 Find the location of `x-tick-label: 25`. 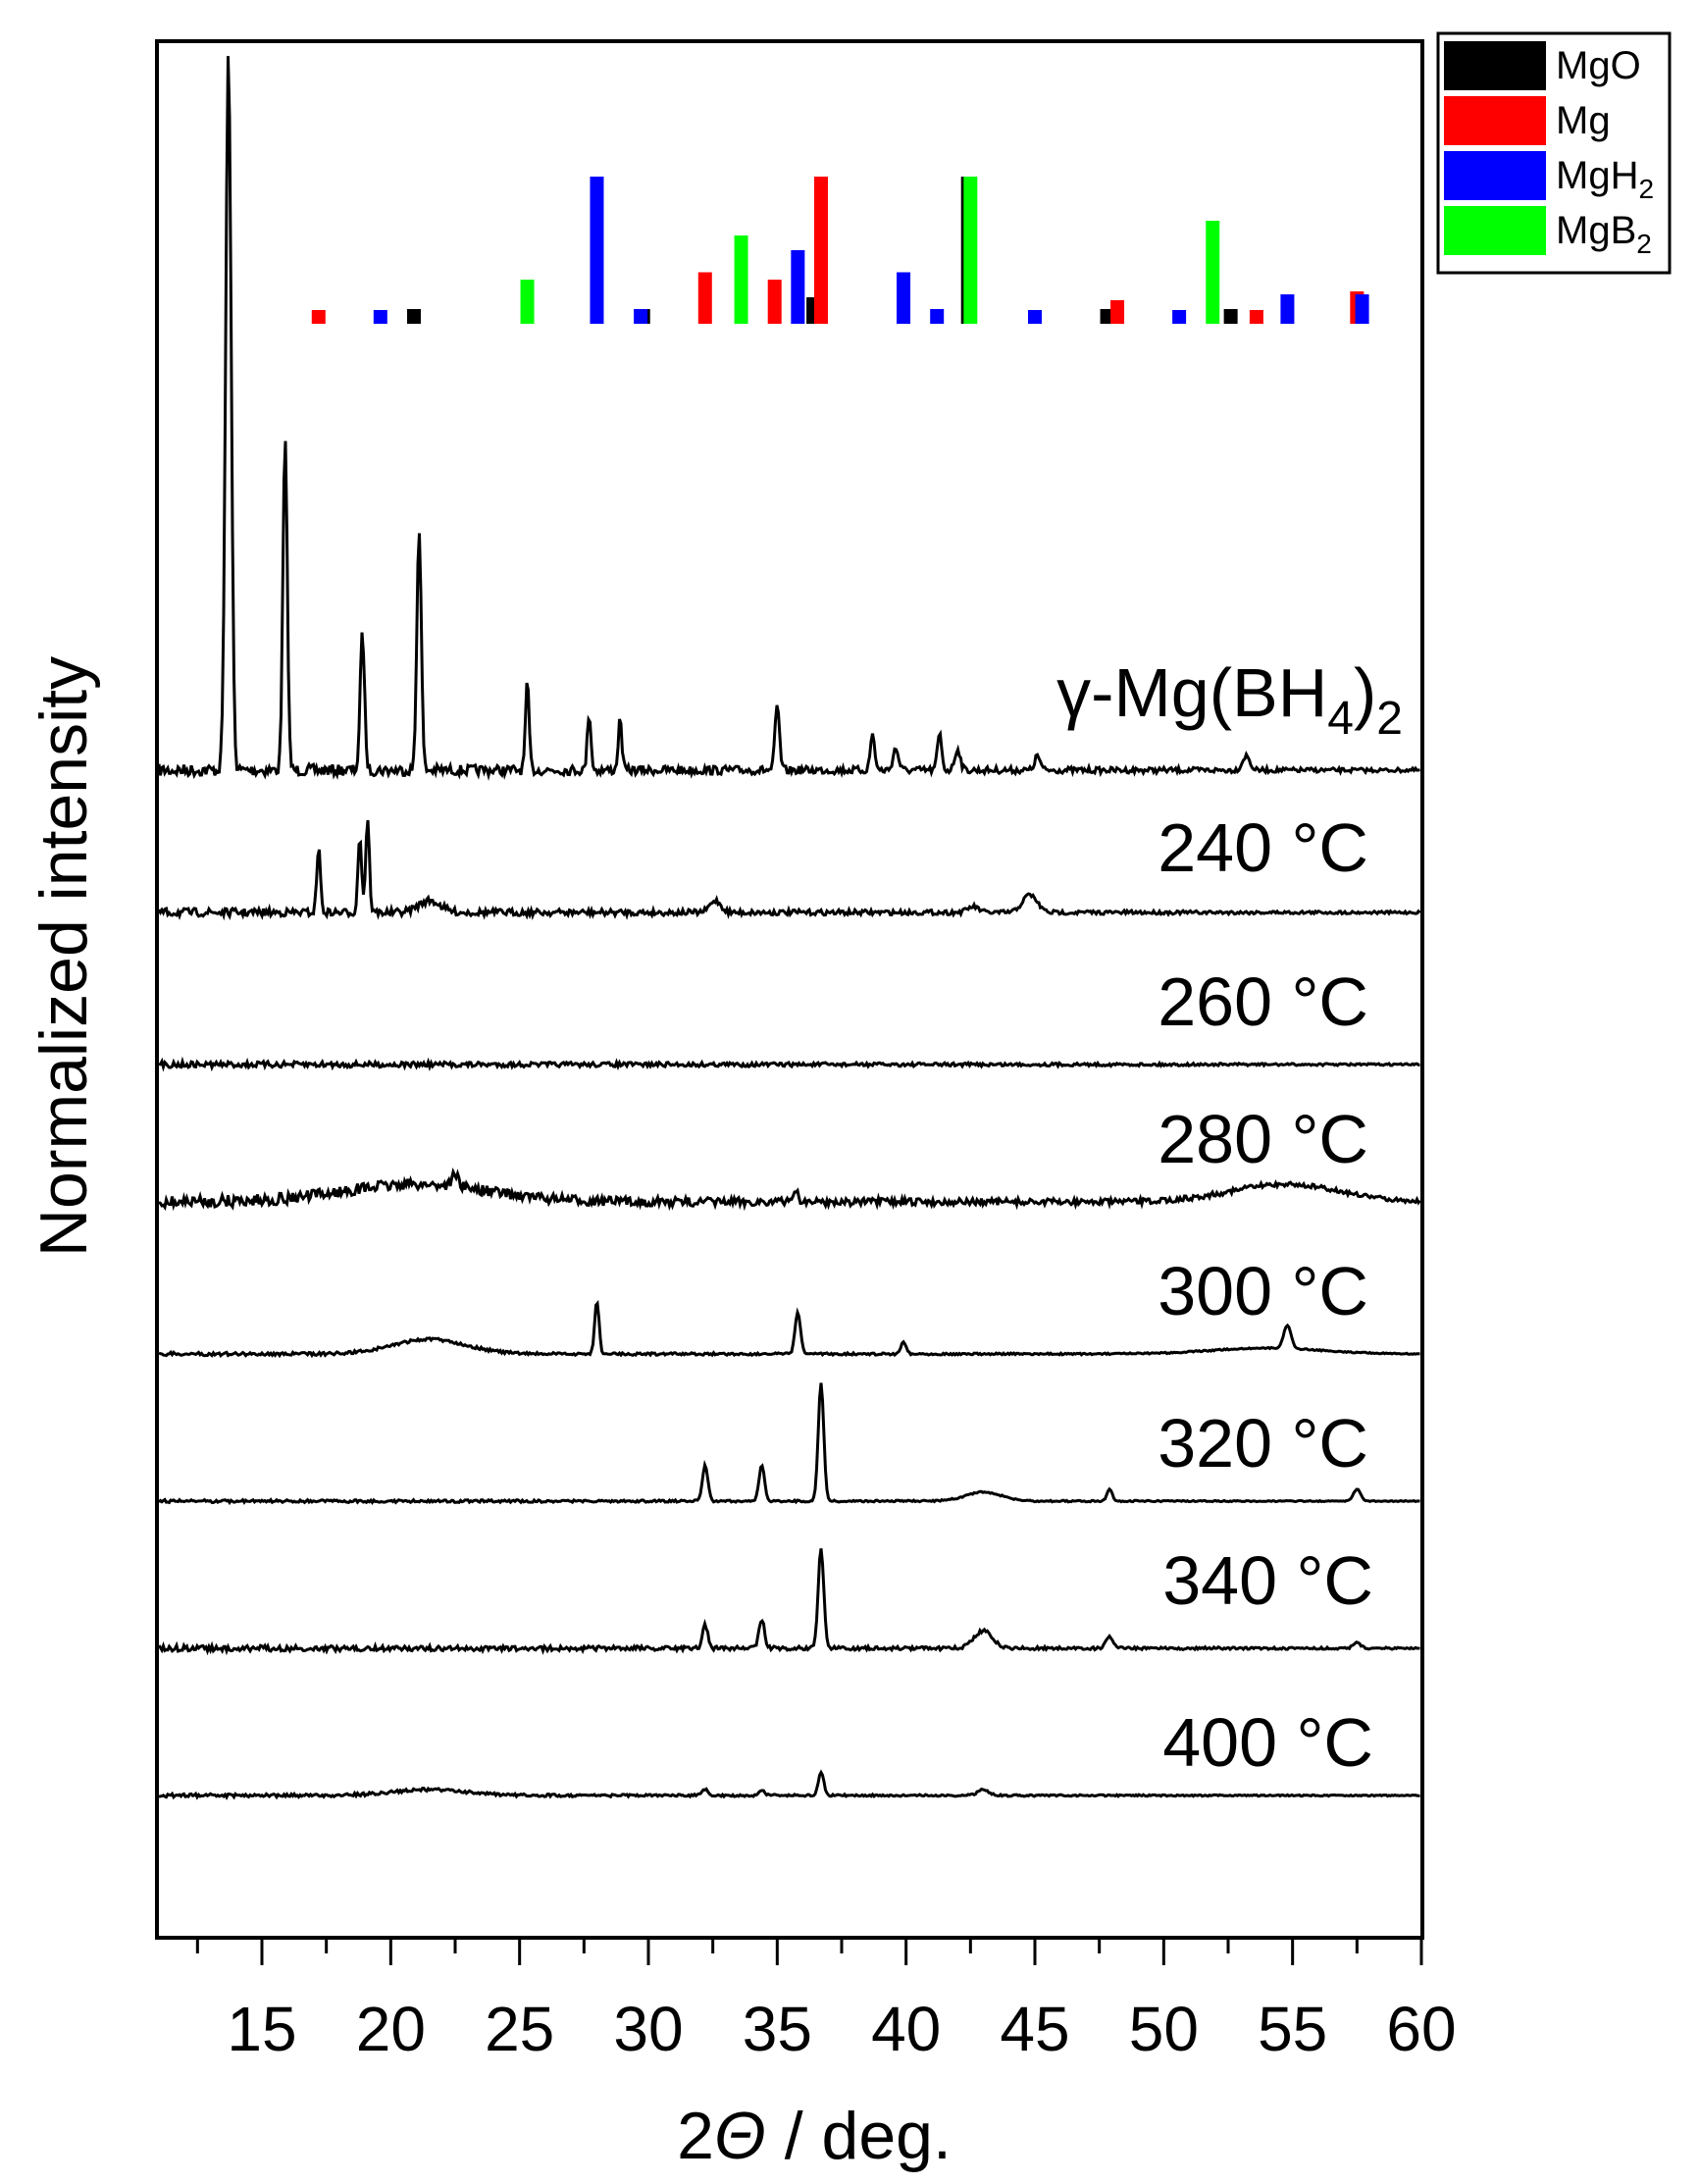

x-tick-label: 25 is located at coordinates (519, 2029).